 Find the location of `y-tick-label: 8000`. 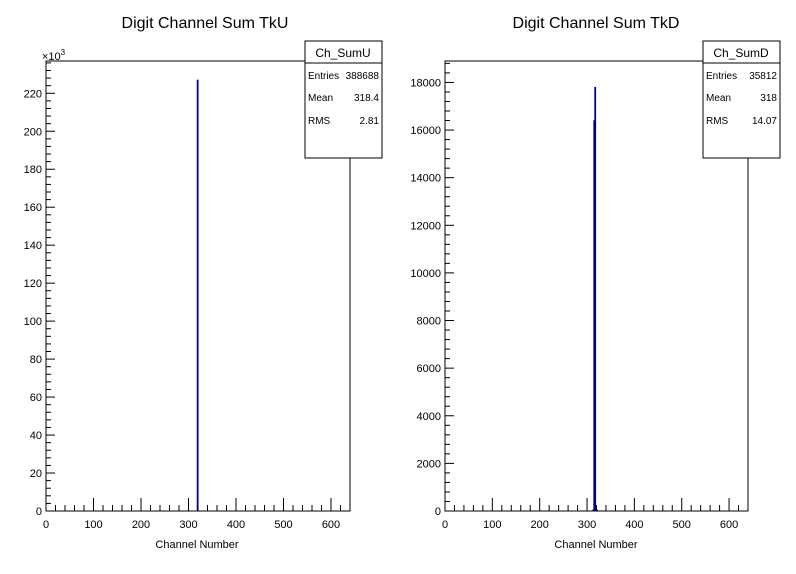

y-tick-label: 8000 is located at coordinates (429, 322).